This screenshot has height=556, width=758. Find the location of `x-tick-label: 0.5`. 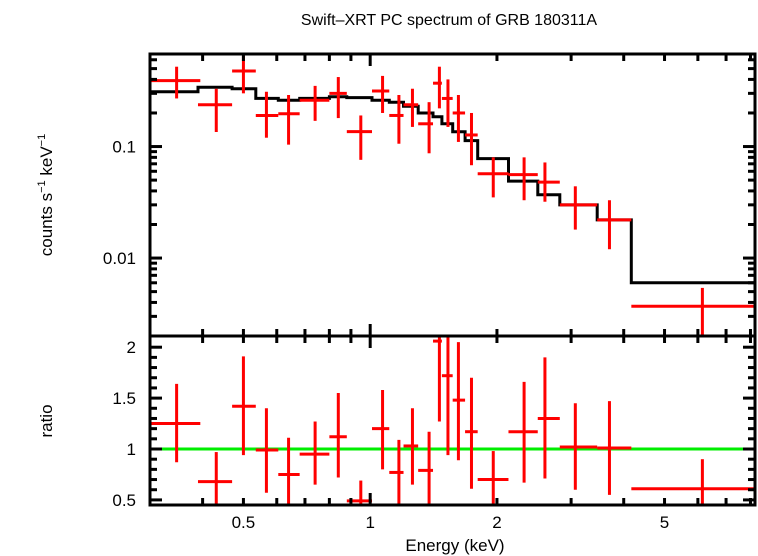

x-tick-label: 0.5 is located at coordinates (244, 522).